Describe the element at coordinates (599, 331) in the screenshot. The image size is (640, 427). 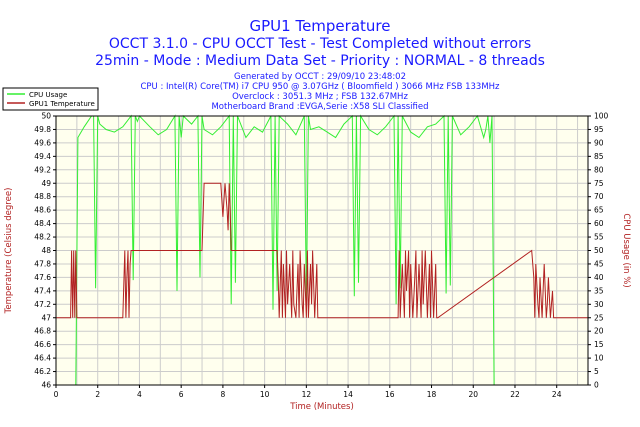
I see `y-right-tick-label: 20` at that location.